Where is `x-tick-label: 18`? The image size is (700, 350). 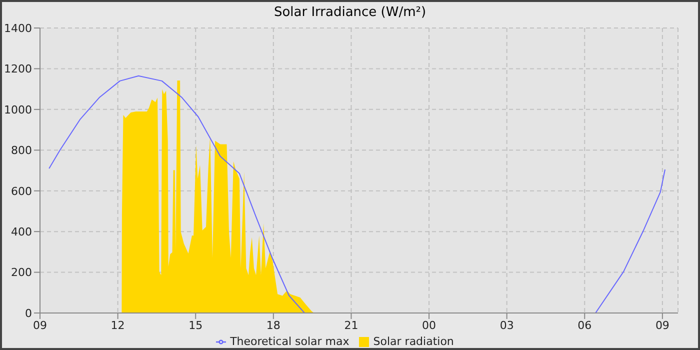 x-tick-label: 18 is located at coordinates (273, 325).